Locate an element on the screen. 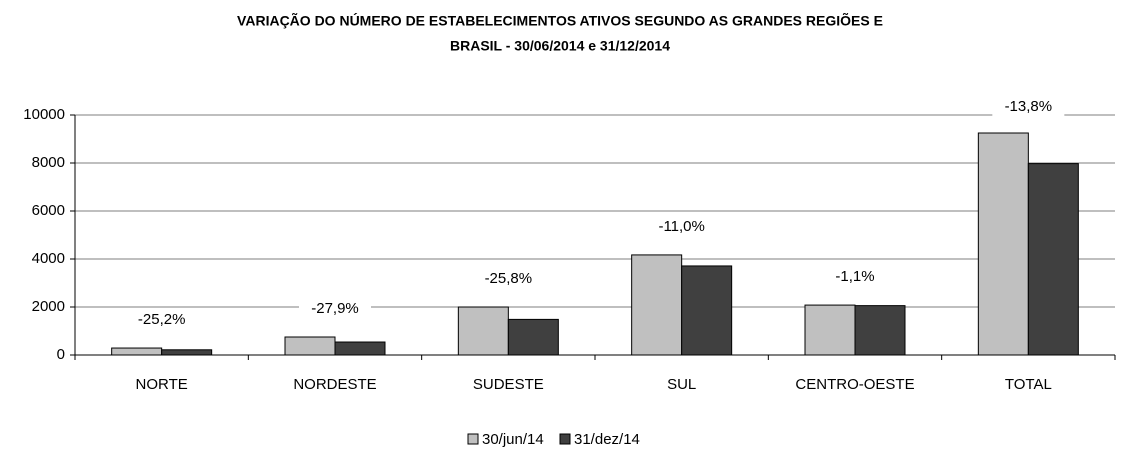  annotation: -27,9% is located at coordinates (335, 308).